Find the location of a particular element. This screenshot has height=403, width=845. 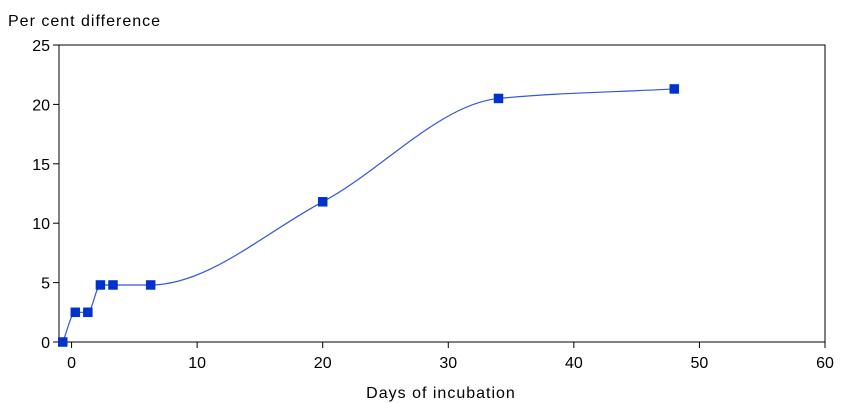

y-tick-label: 10 is located at coordinates (41, 224).